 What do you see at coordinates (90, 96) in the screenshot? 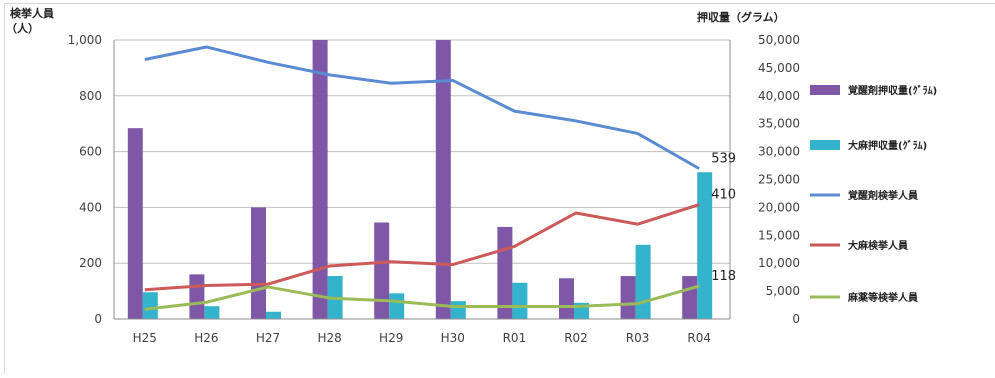
I see `left-tick-label: 800` at bounding box center [90, 96].